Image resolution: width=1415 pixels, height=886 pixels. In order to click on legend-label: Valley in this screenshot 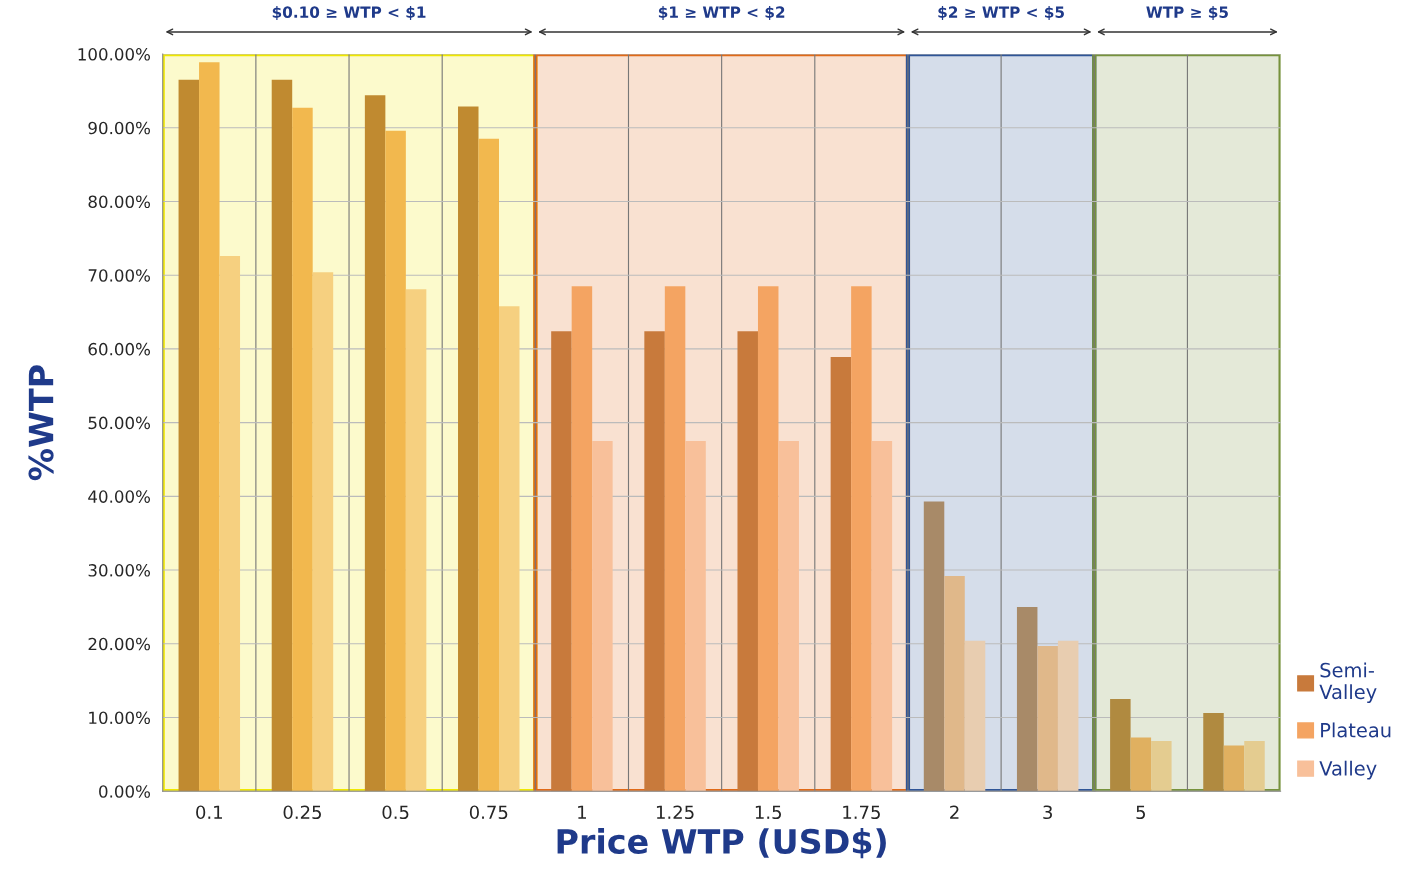, I will do `click(1348, 770)`.